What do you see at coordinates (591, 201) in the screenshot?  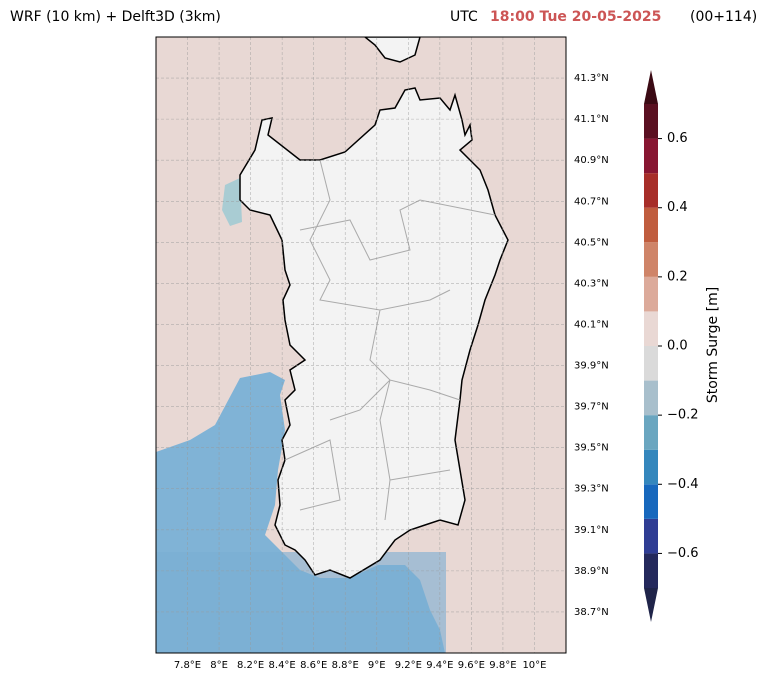 I see `y-tick-label: 40.7°N` at bounding box center [591, 201].